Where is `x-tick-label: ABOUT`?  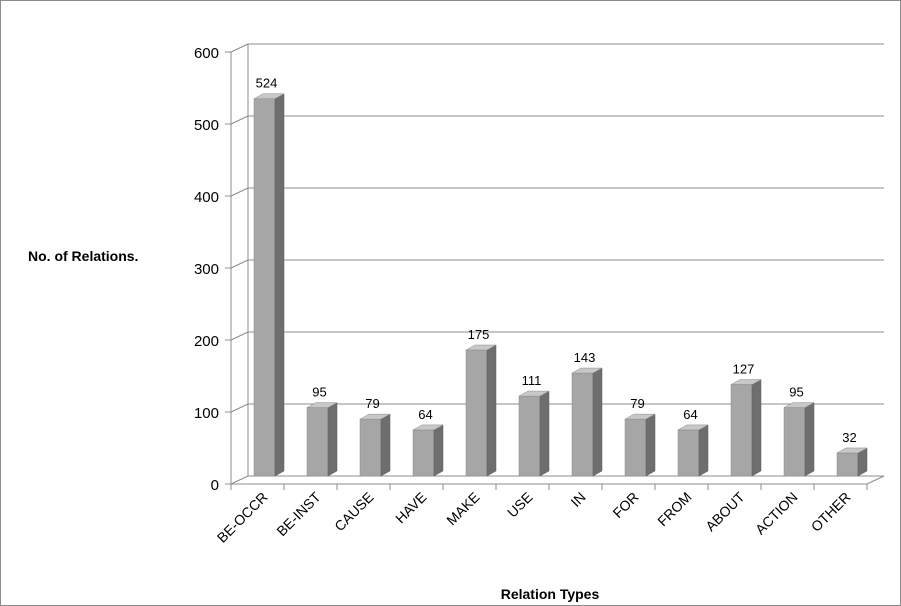
x-tick-label: ABOUT is located at coordinates (725, 511).